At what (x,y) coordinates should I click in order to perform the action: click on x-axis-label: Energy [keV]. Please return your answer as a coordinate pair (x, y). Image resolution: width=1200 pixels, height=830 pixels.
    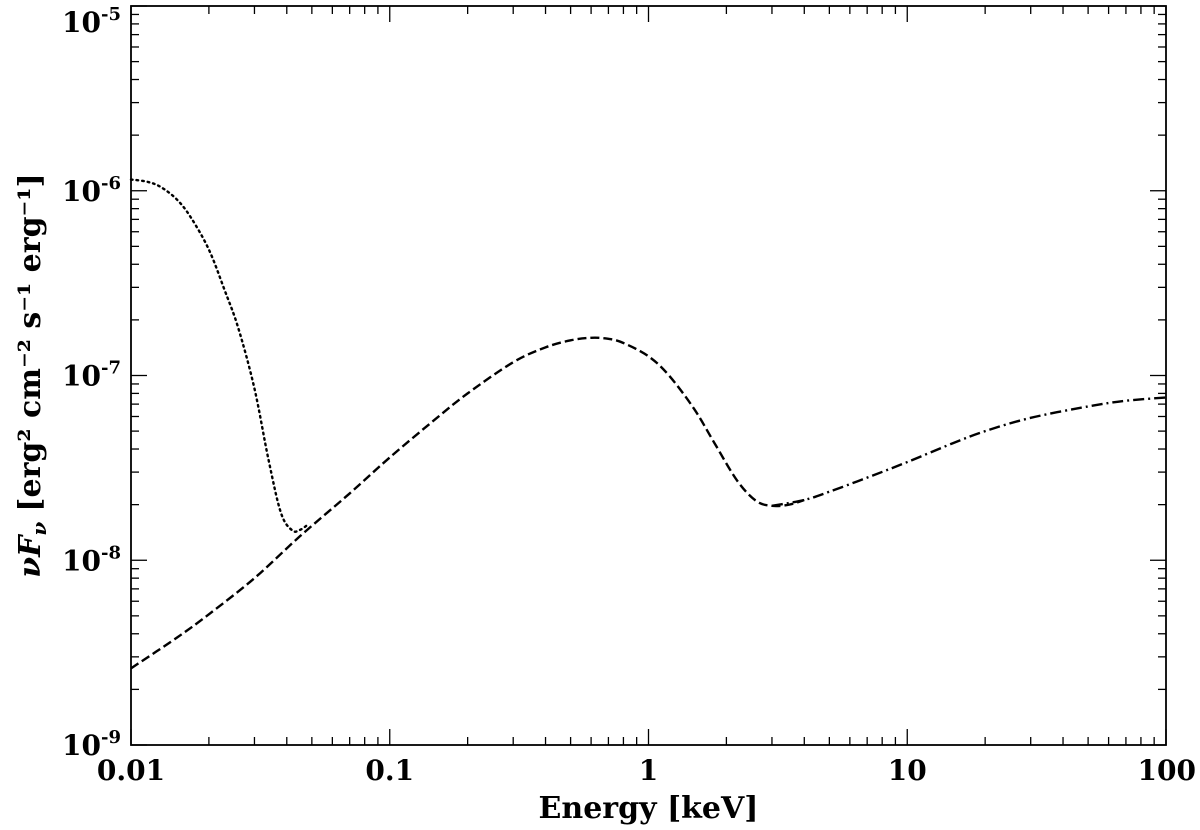
    Looking at the image, I should click on (649, 808).